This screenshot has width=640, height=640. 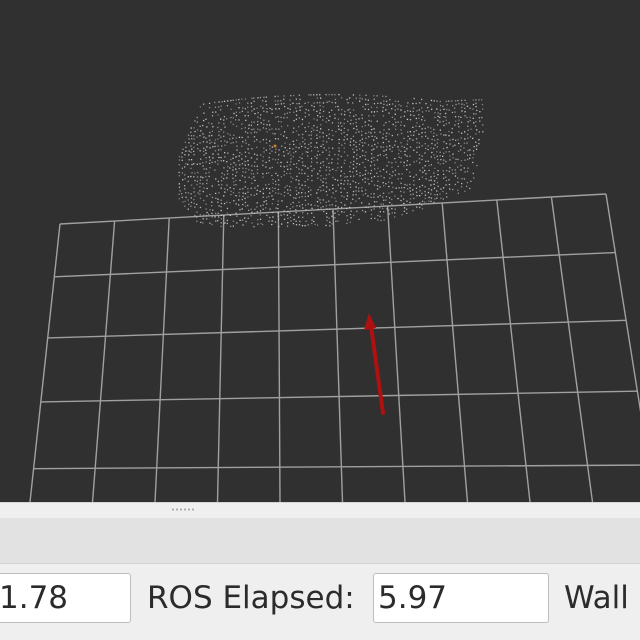 I want to click on panel-splitter, so click(x=320, y=510).